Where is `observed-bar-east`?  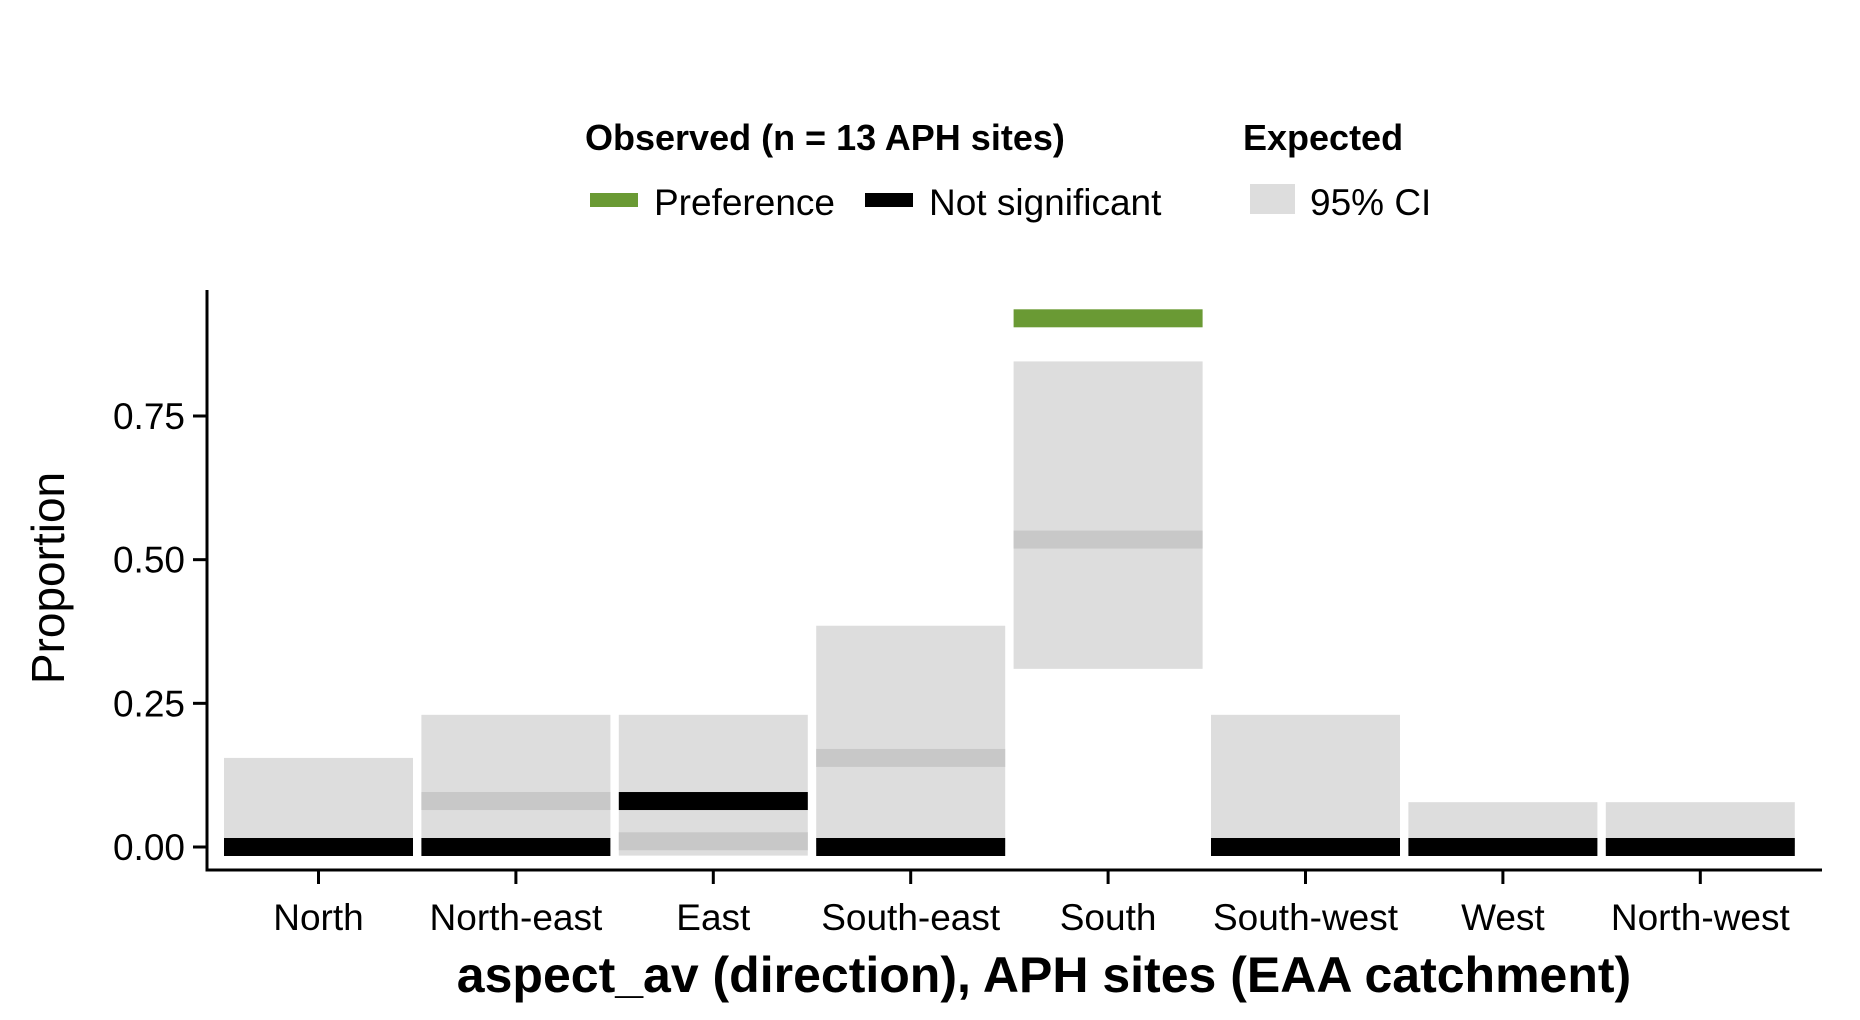 observed-bar-east is located at coordinates (713, 801).